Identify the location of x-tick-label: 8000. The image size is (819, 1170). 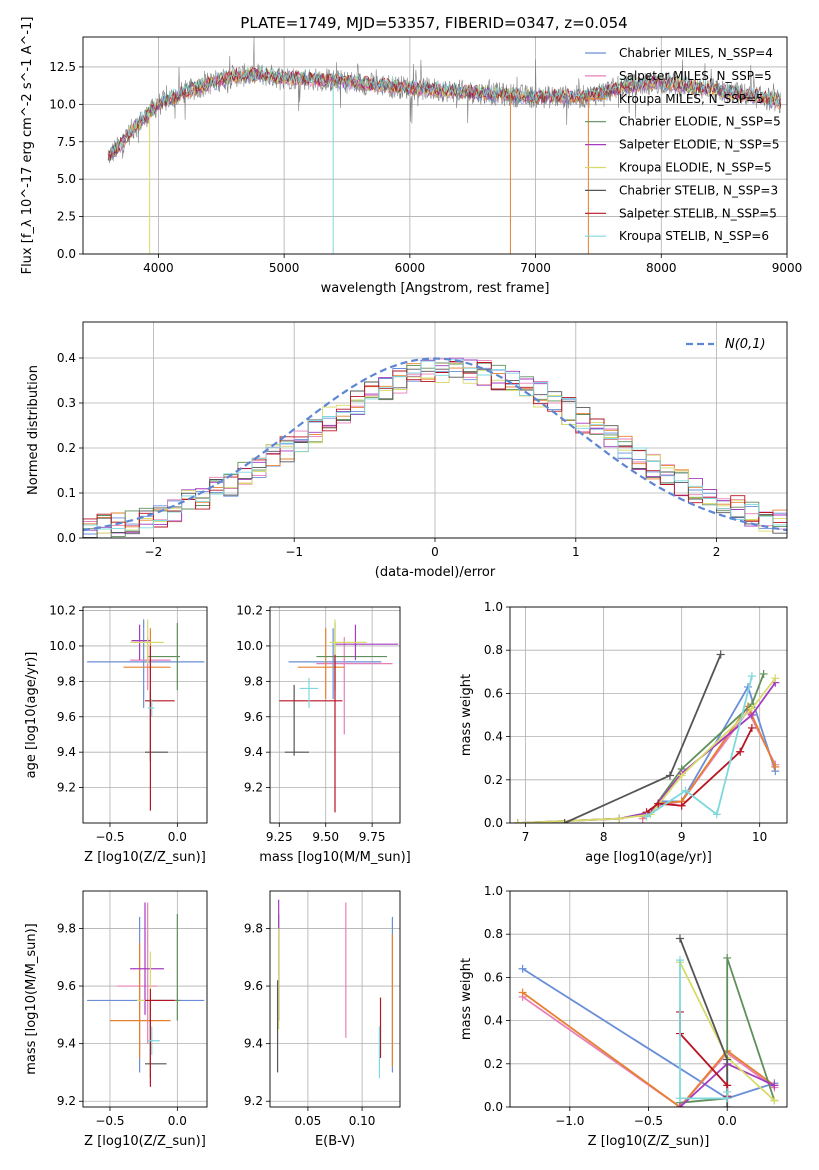
(661, 268).